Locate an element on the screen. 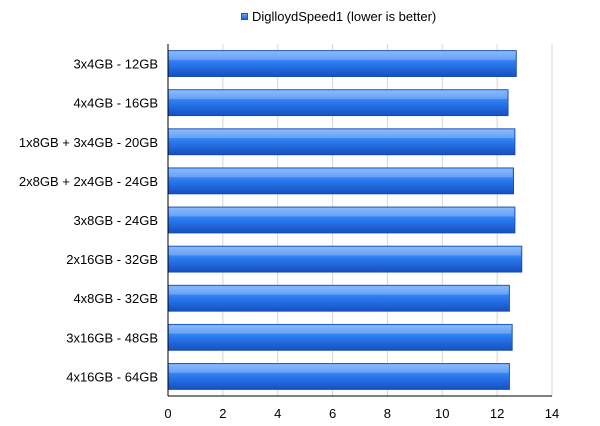 Image resolution: width=600 pixels, height=426 pixels. chart-legend: DiglloydSpeed1 (lower is better) is located at coordinates (338, 16).